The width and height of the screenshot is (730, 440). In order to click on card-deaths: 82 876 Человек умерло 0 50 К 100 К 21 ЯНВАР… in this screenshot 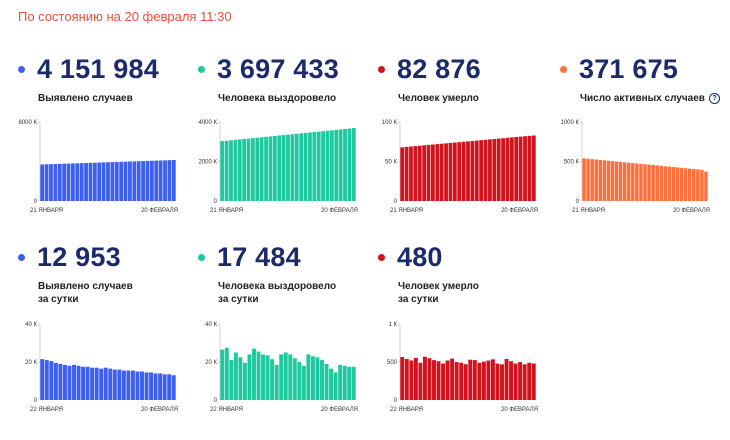, I will do `click(465, 152)`.